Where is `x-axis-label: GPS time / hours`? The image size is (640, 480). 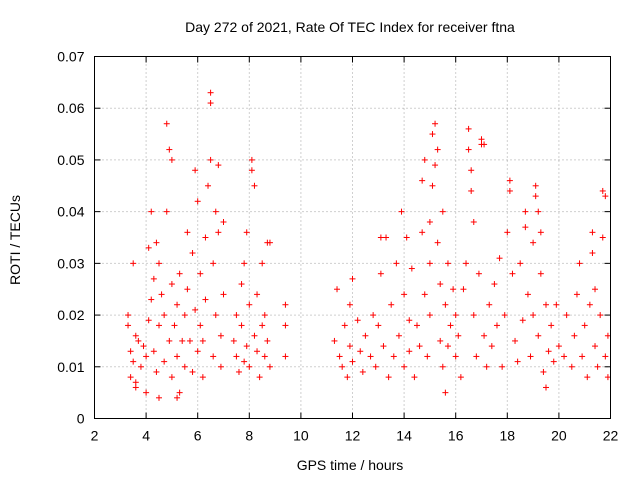 x-axis-label: GPS time / hours is located at coordinates (350, 465).